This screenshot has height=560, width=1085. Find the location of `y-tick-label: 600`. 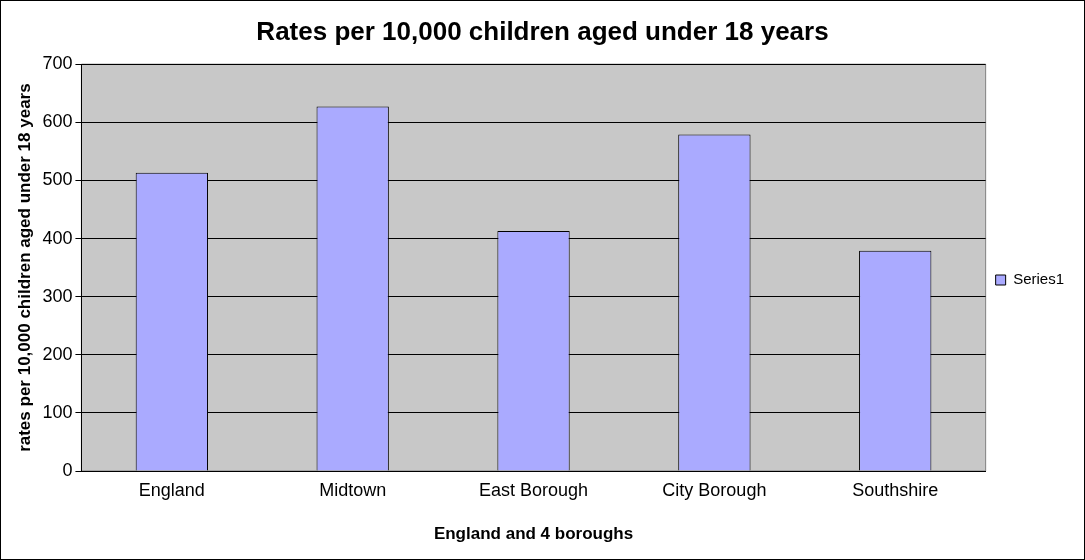

y-tick-label: 600 is located at coordinates (57, 121).